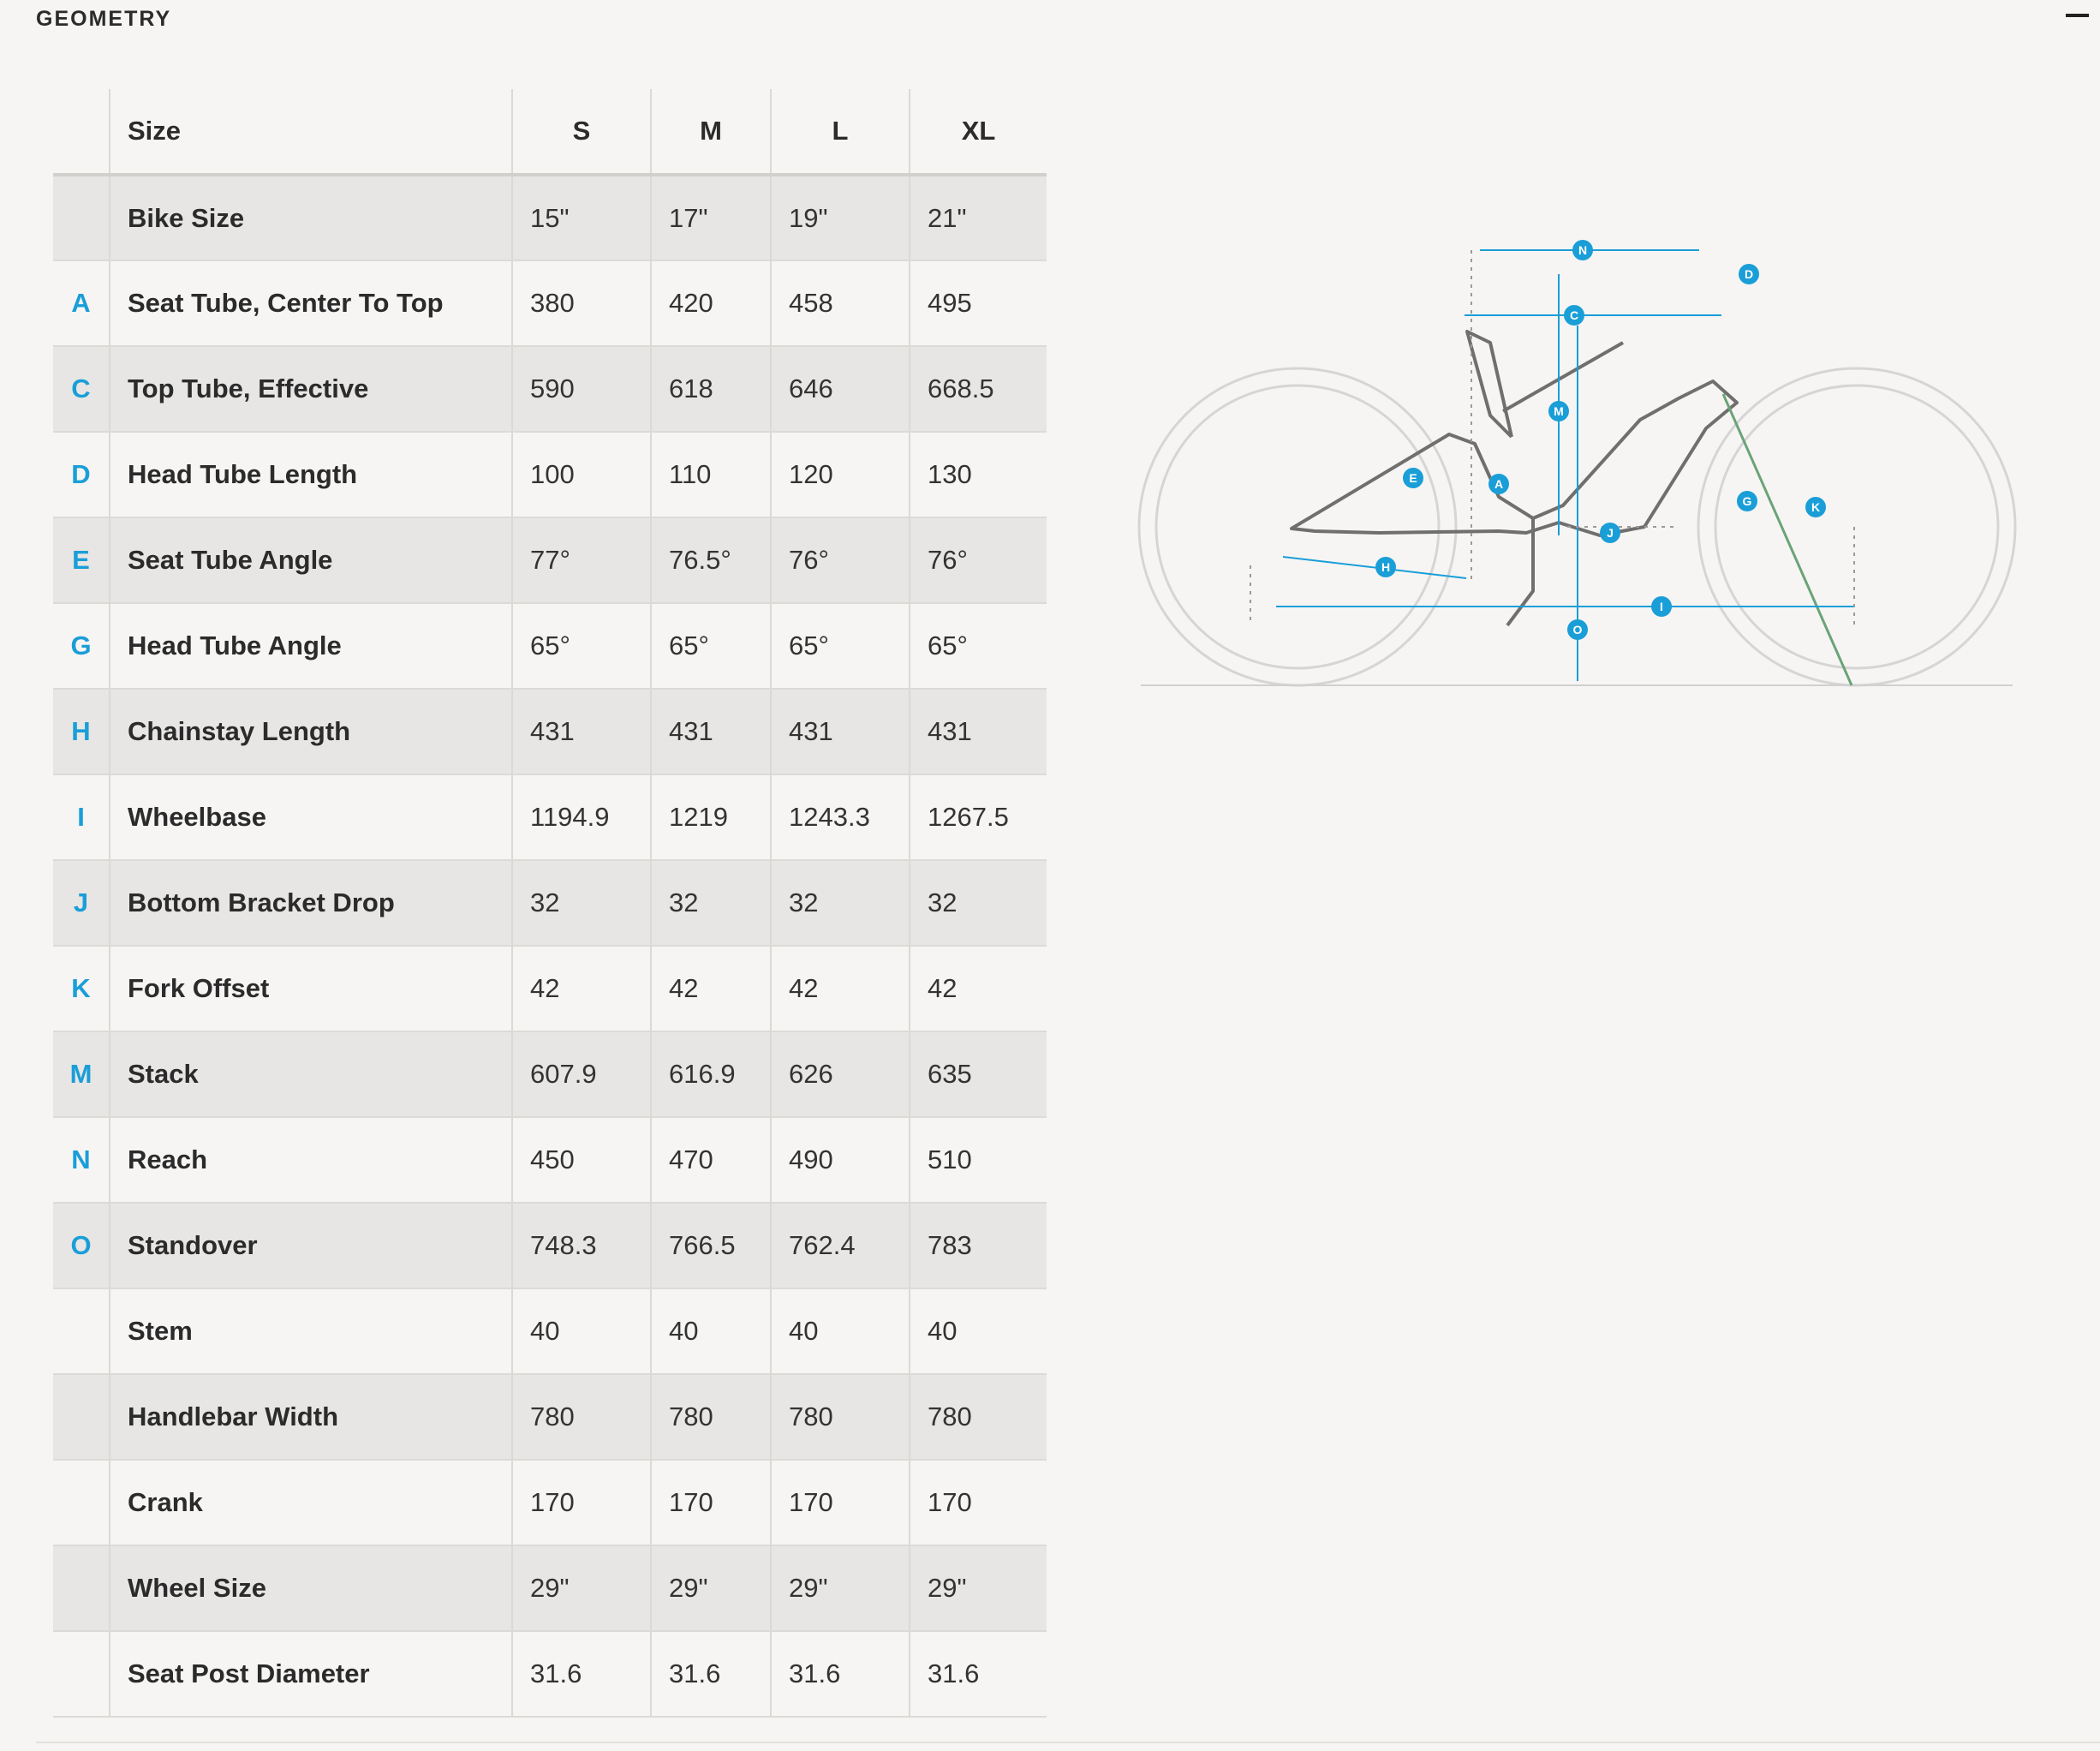 The height and width of the screenshot is (1751, 2100). What do you see at coordinates (81, 475) in the screenshot?
I see `row-letter: D` at bounding box center [81, 475].